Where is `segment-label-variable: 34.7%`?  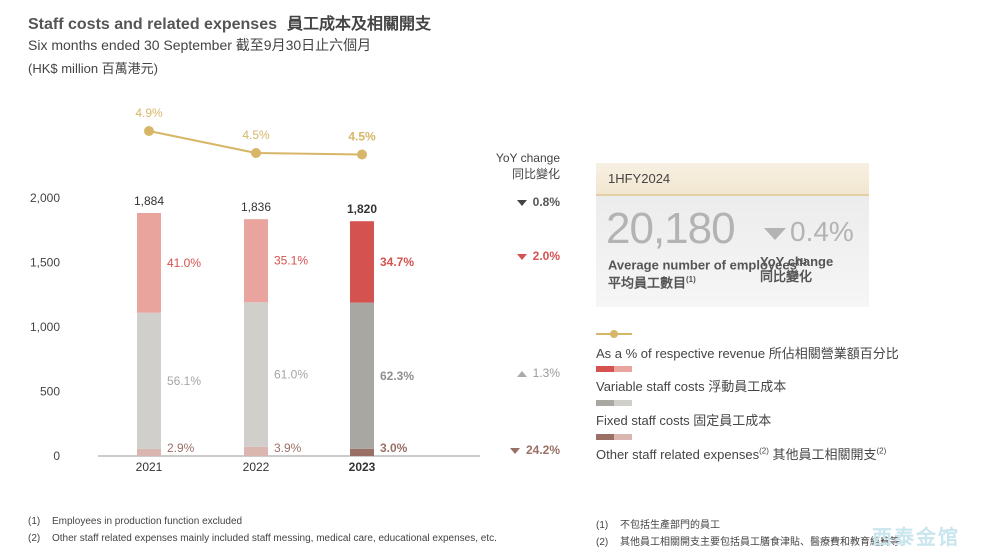
segment-label-variable: 34.7% is located at coordinates (397, 262).